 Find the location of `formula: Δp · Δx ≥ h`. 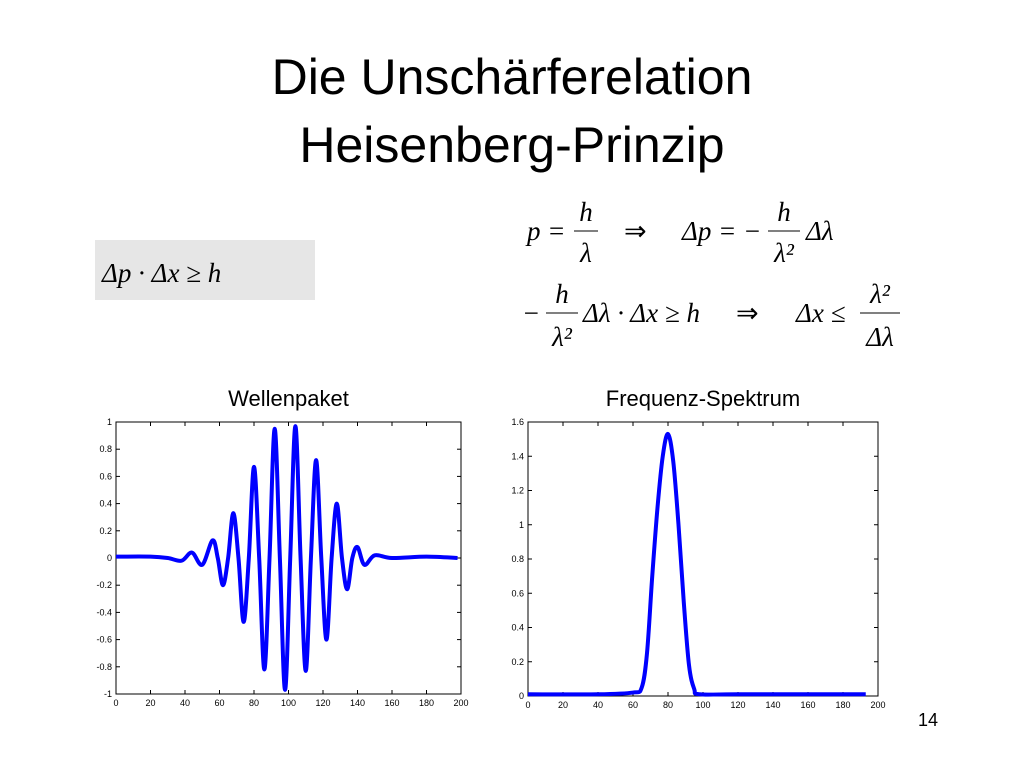

formula: Δp · Δx ≥ h is located at coordinates (161, 273).